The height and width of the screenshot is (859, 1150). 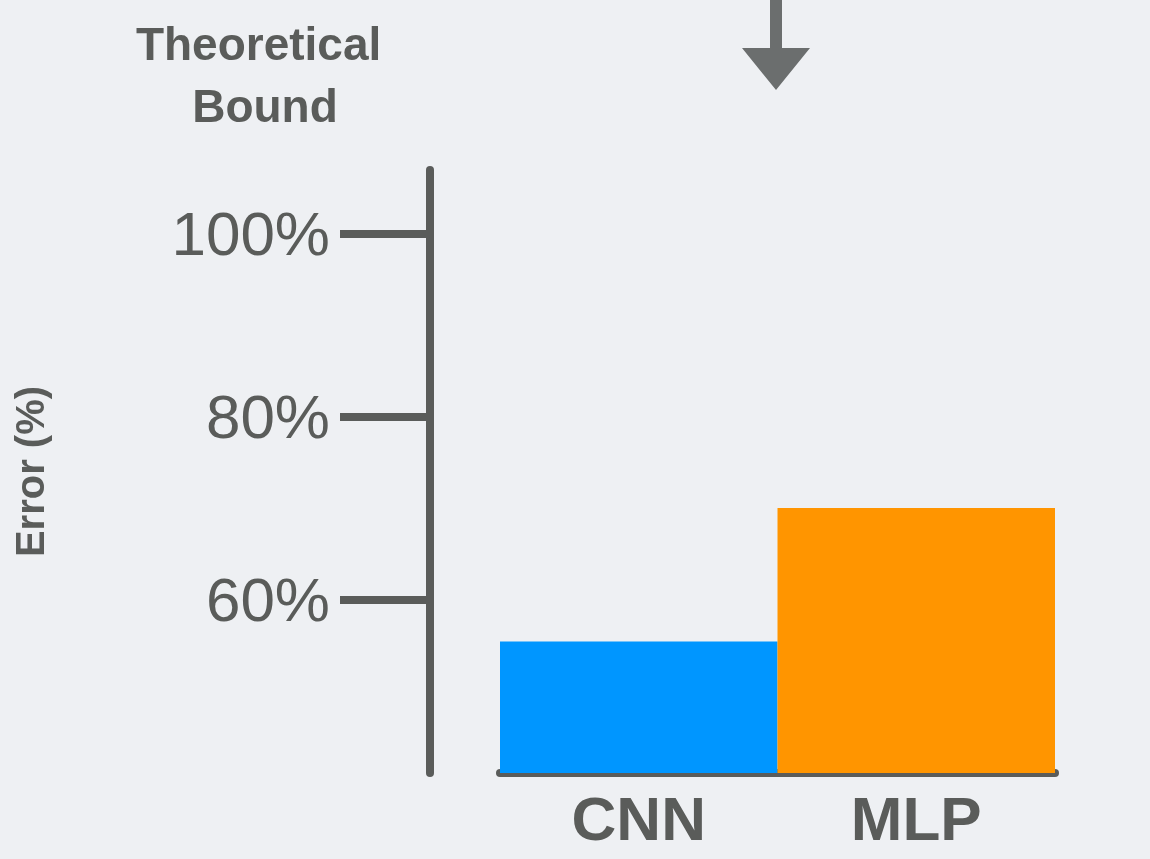 What do you see at coordinates (265, 75) in the screenshot?
I see `chart-title: Theoretical Bound` at bounding box center [265, 75].